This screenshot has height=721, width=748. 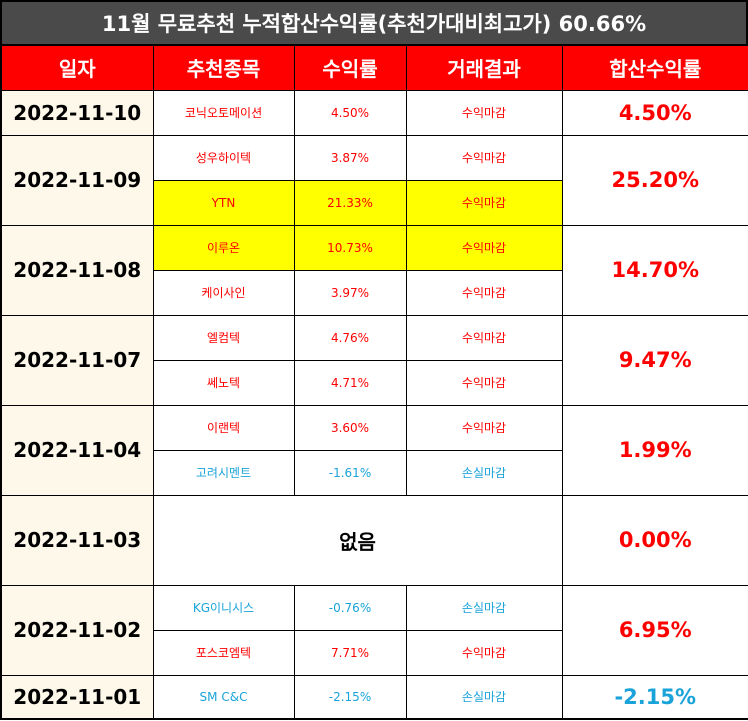 I want to click on date-cell: 2022-11-08, so click(x=77, y=270).